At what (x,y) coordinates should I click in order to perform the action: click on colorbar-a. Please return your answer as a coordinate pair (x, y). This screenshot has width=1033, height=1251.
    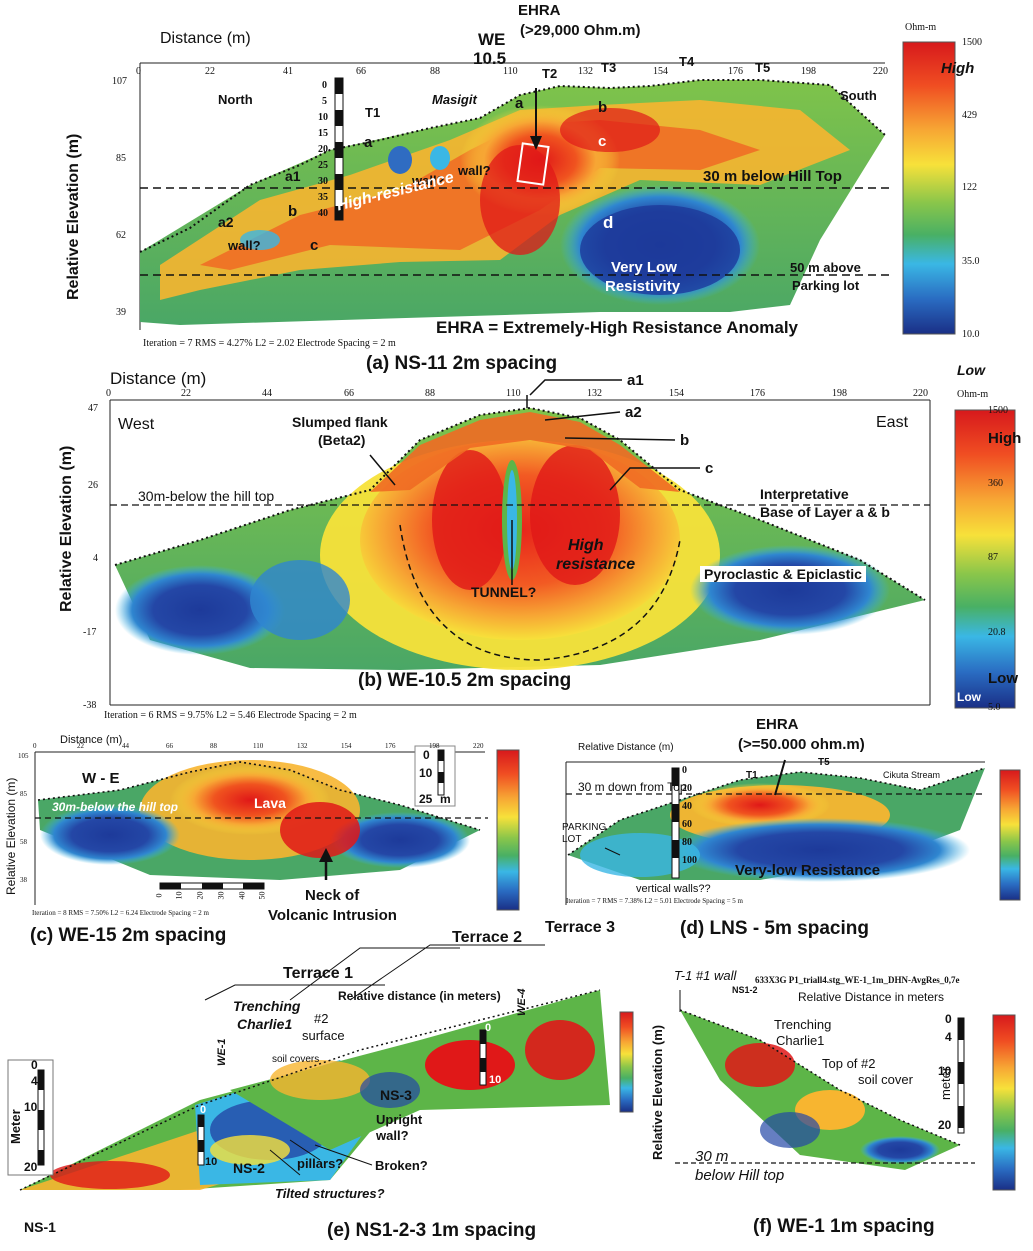
    Looking at the image, I should click on (929, 188).